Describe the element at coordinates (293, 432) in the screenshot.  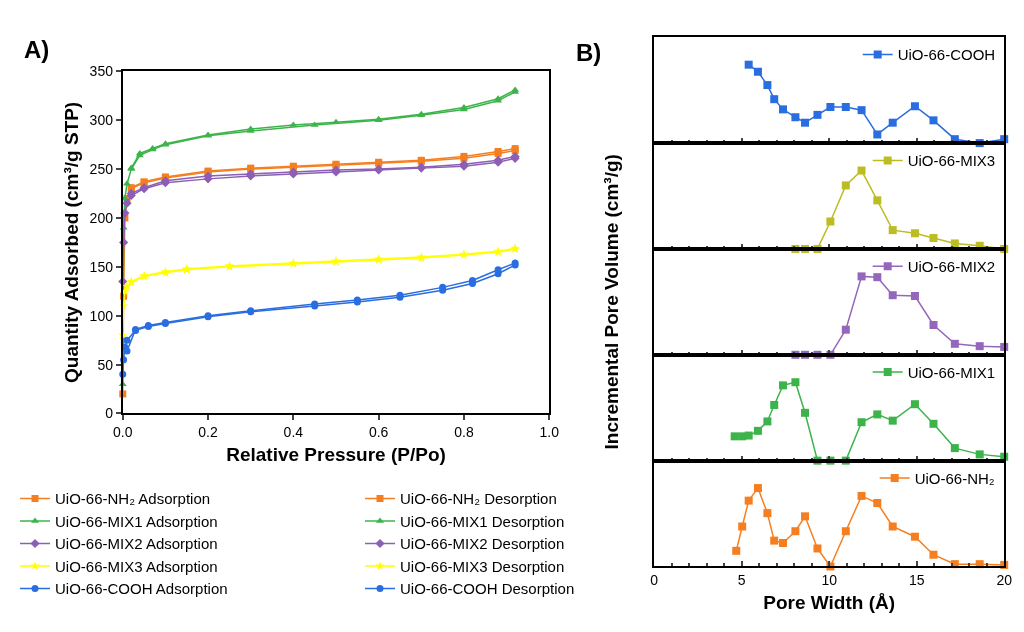
I see `x-tick-label: 0.4` at that location.